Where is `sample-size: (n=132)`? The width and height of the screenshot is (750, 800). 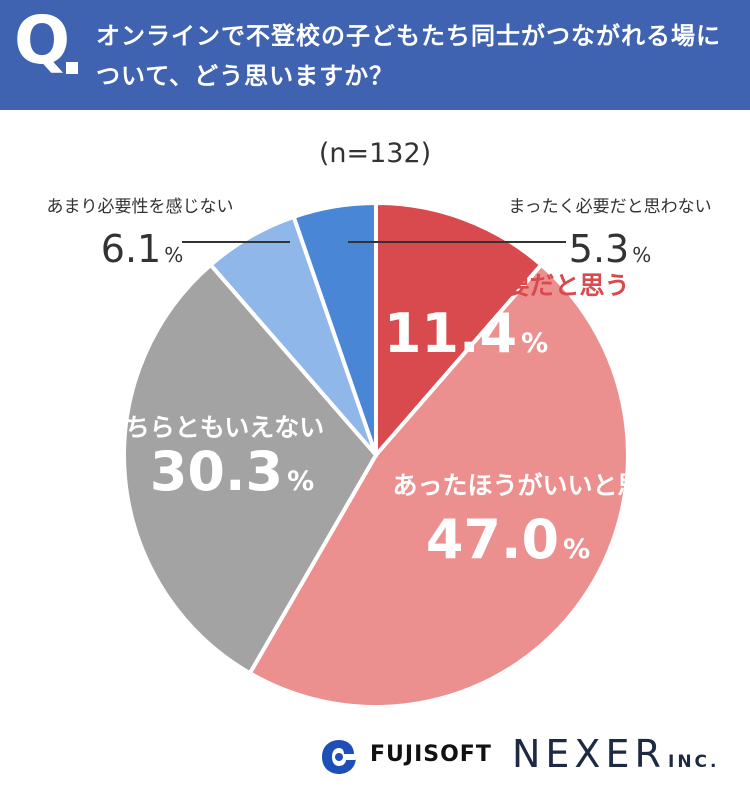 sample-size: (n=132) is located at coordinates (375, 153).